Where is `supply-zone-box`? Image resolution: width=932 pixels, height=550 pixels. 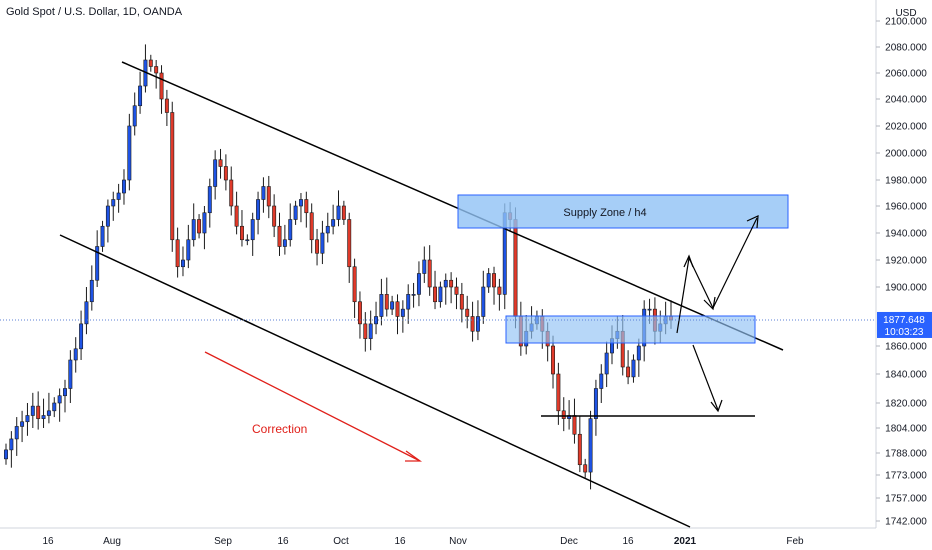 supply-zone-box is located at coordinates (623, 211).